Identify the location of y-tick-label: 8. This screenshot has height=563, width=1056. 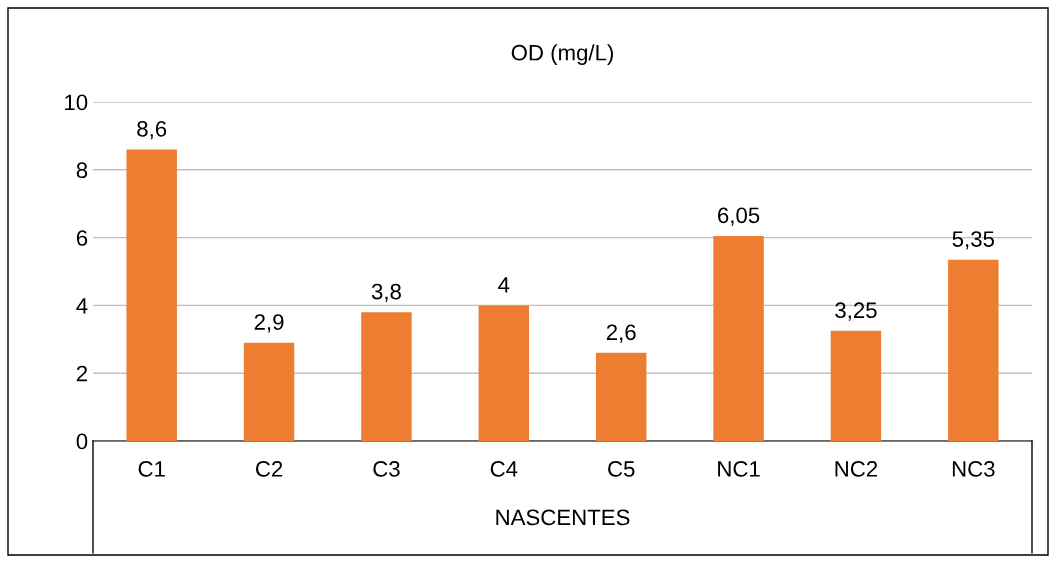
(82, 170).